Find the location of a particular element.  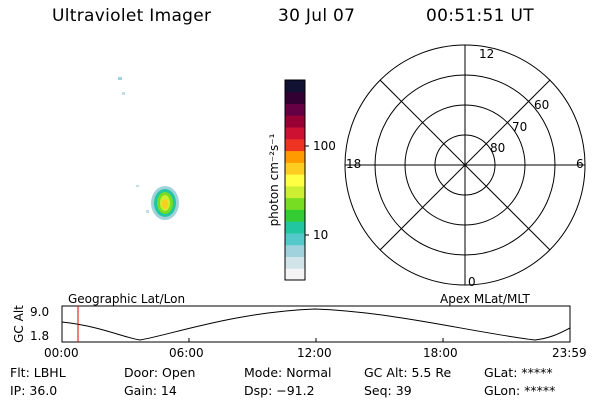

alt-xtick-label: 18:00 is located at coordinates (440, 353).